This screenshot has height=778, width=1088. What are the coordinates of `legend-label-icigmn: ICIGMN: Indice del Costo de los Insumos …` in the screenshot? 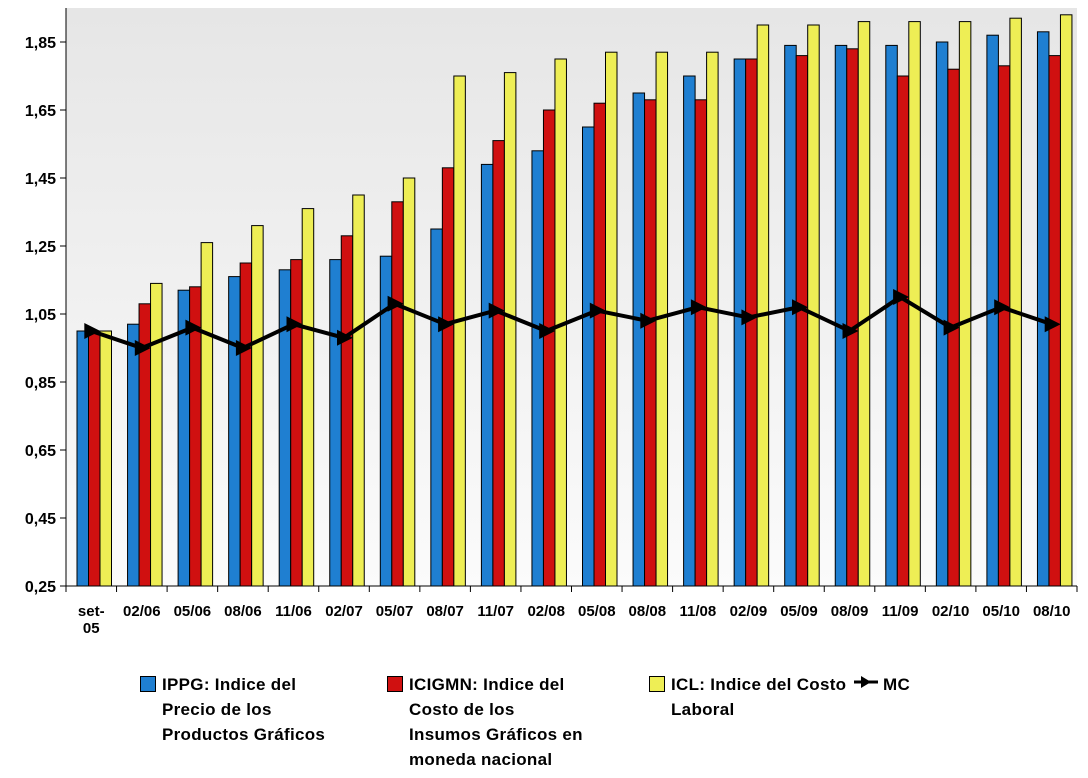 It's located at (496, 722).